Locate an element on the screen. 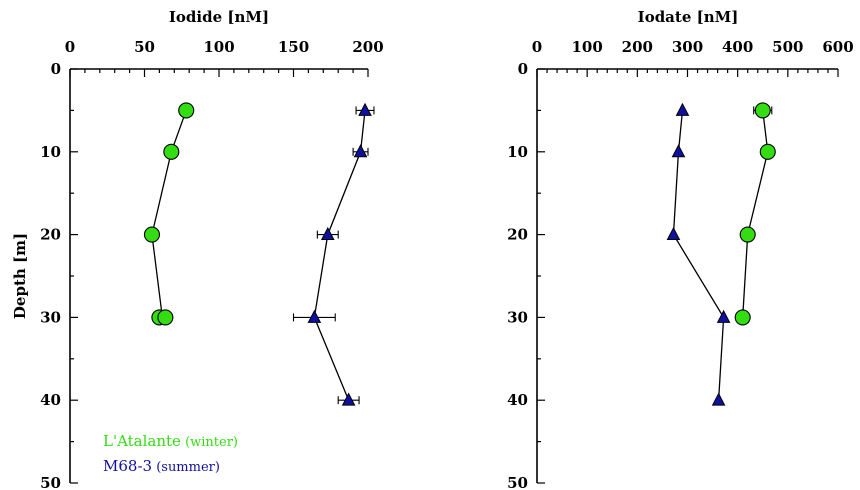 The image size is (860, 490). iodide-y-tick-label: 0 is located at coordinates (56, 69).